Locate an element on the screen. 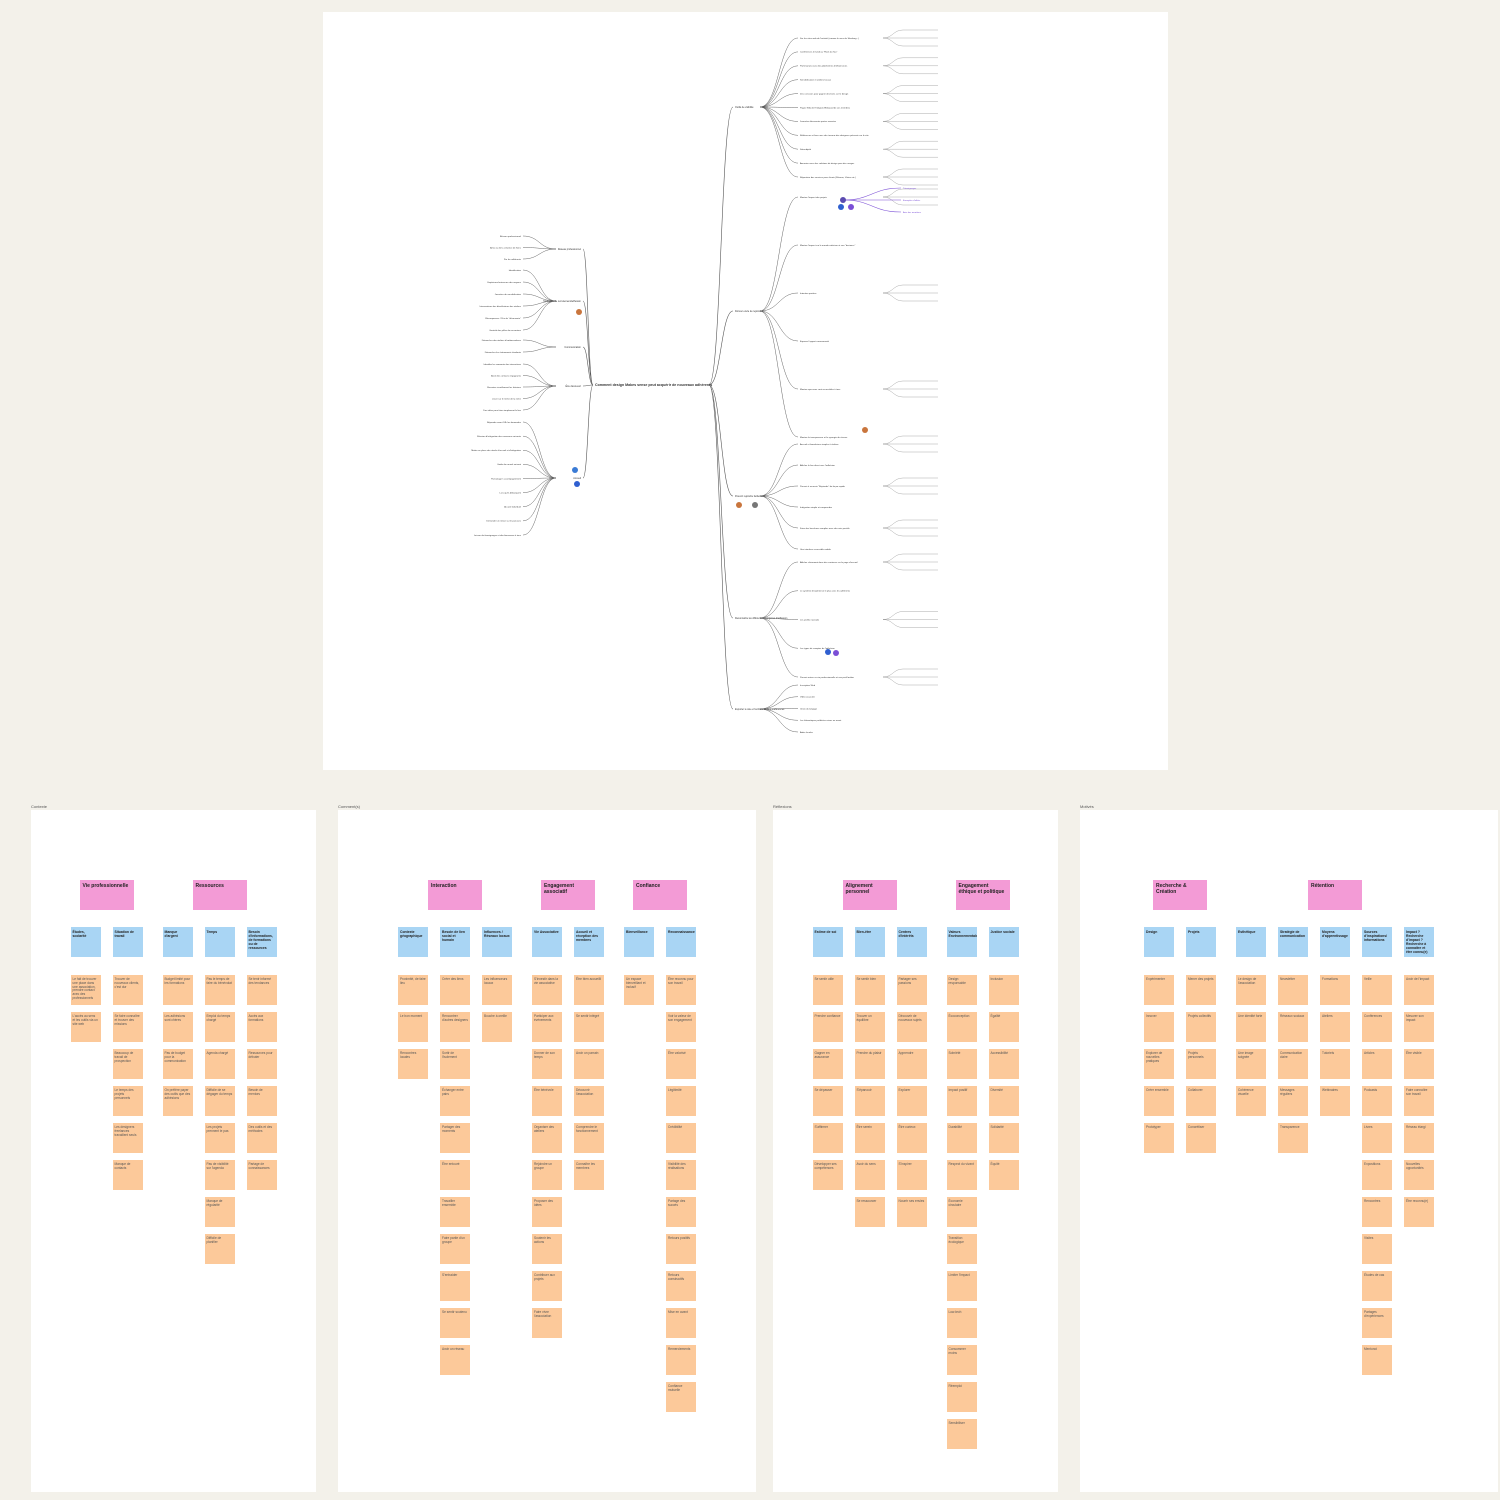 This screenshot has height=1500, width=1500. insight-sticky: Manque de contacts is located at coordinates (127, 1175).